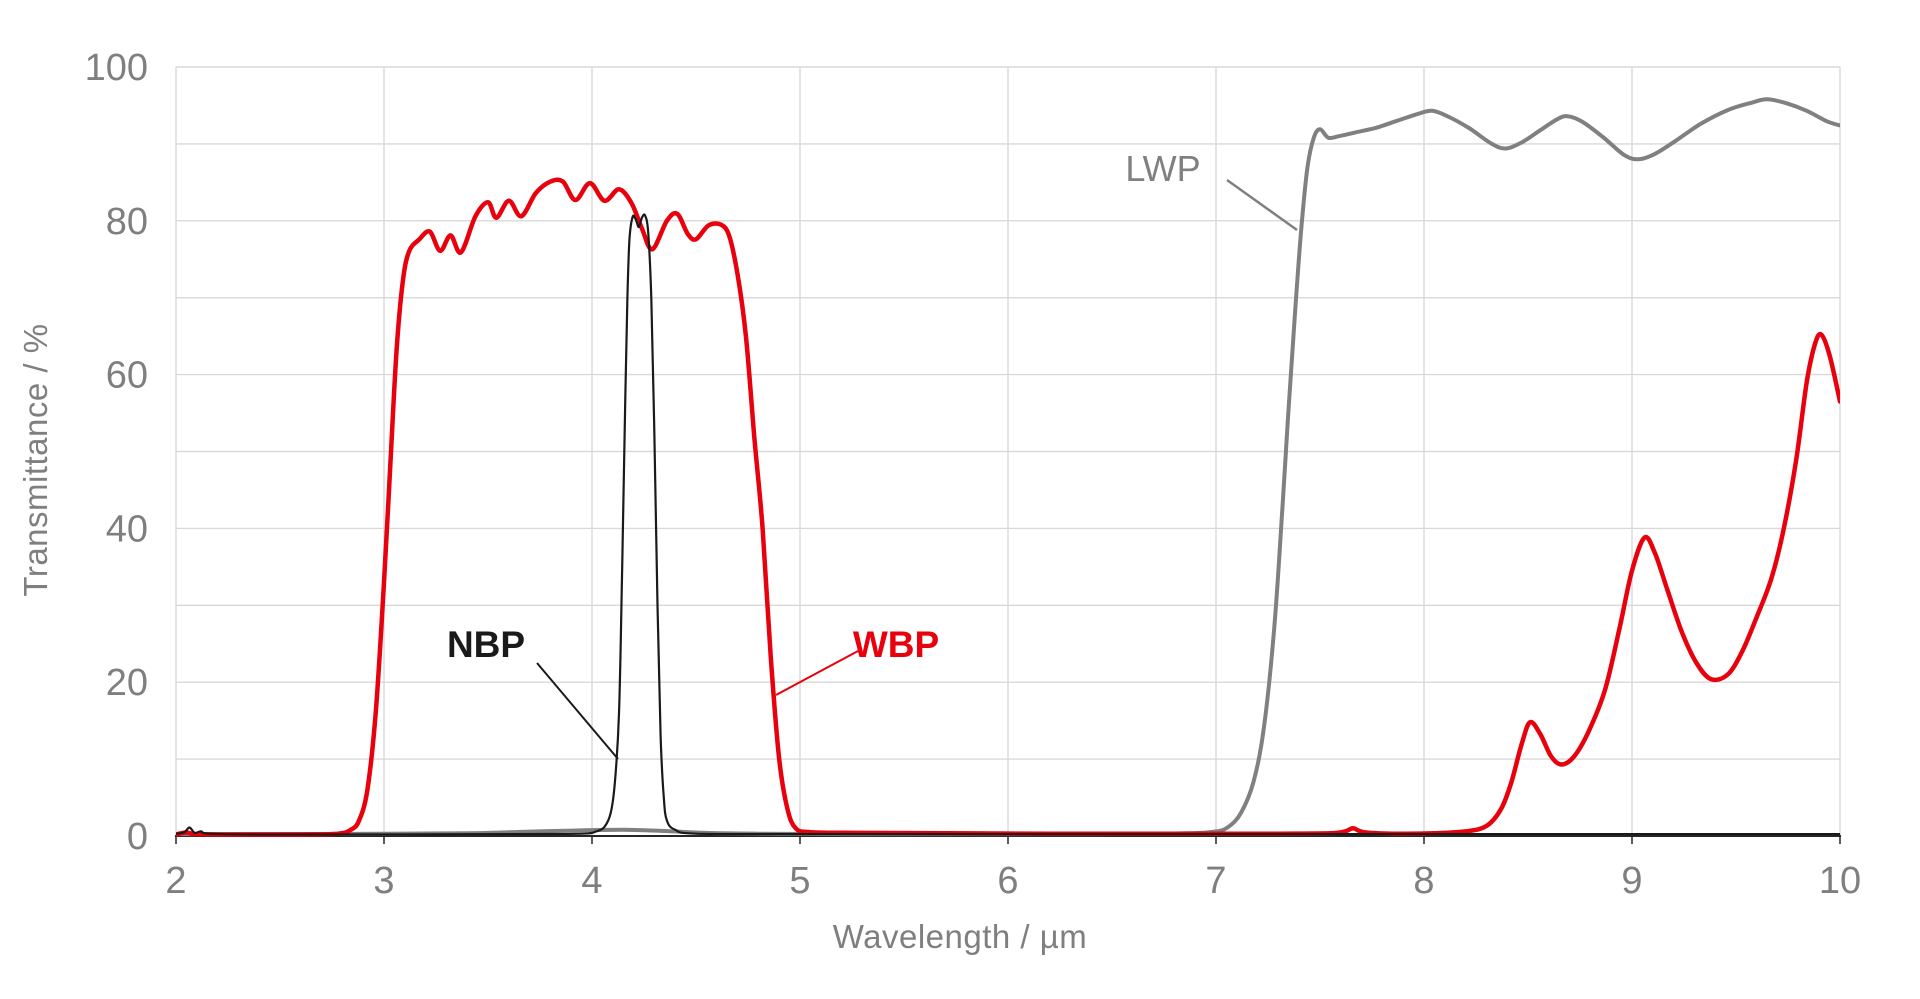 This screenshot has height=999, width=1920. What do you see at coordinates (127, 376) in the screenshot?
I see `y-tick-label: 60` at bounding box center [127, 376].